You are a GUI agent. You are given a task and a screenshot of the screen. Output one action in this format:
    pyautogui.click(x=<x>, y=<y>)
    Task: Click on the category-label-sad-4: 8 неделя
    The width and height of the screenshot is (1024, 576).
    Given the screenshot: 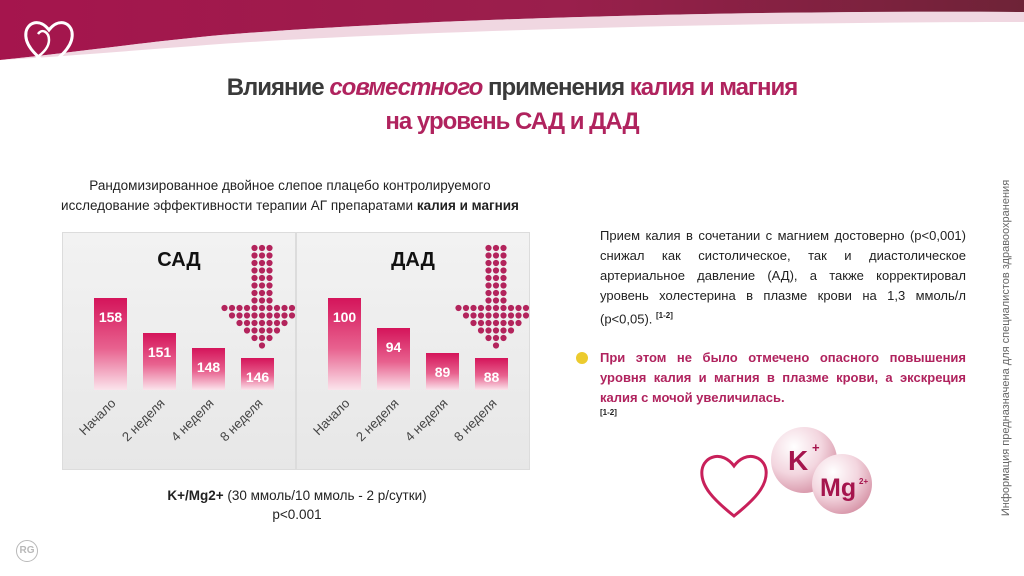 What is the action you would take?
    pyautogui.click(x=241, y=420)
    